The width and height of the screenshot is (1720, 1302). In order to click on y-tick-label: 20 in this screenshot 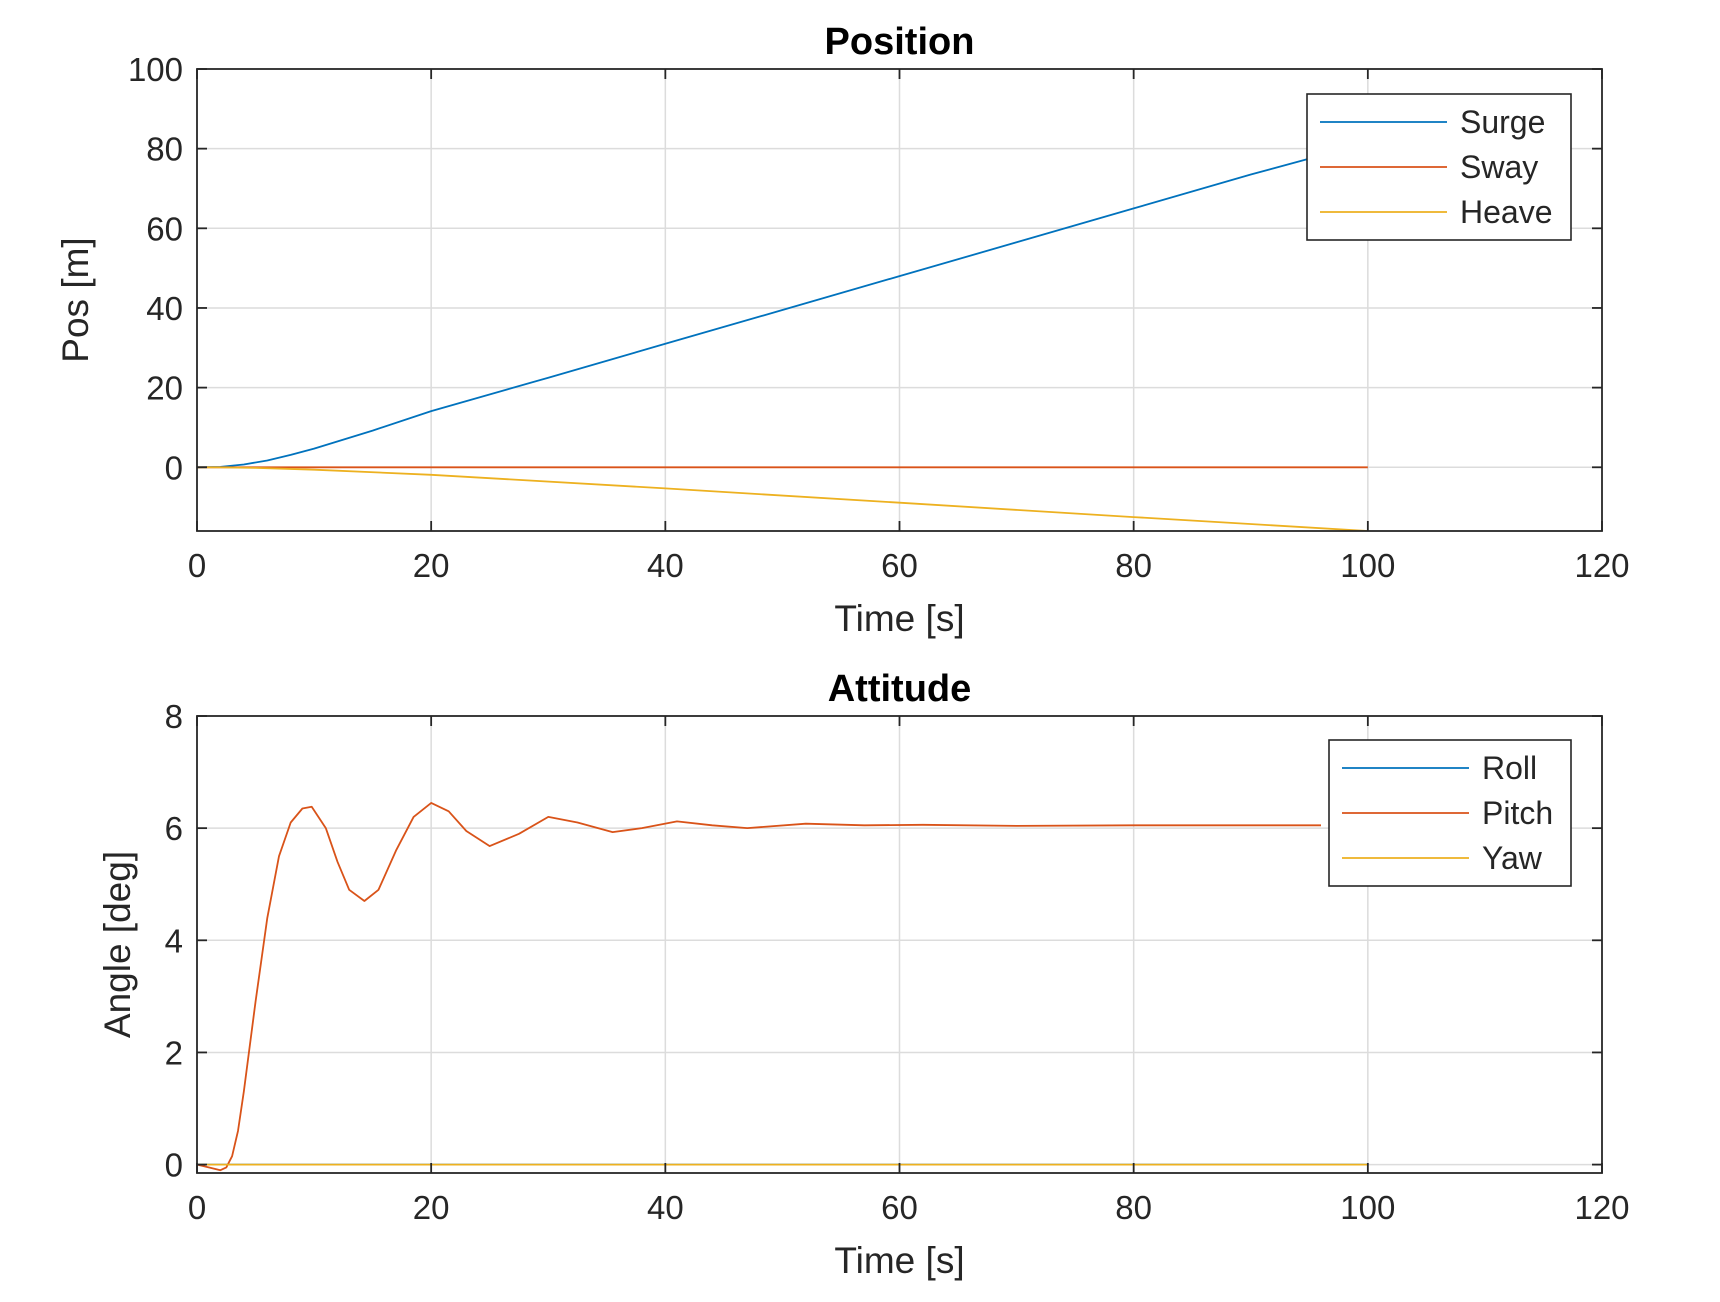, I will do `click(164, 388)`.